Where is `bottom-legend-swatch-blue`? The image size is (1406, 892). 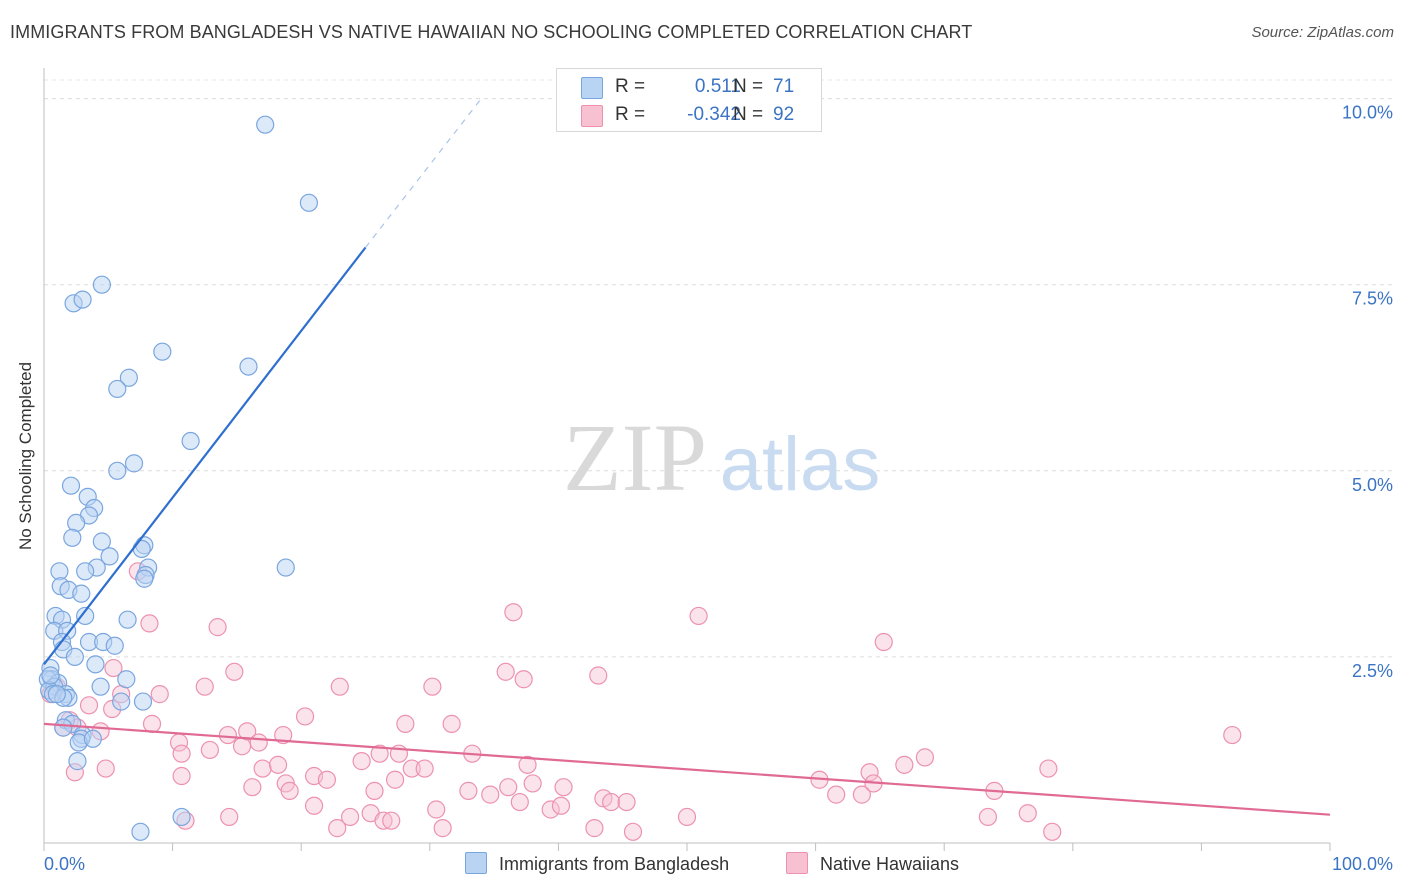
bottom-legend-swatch-blue is located at coordinates (476, 863).